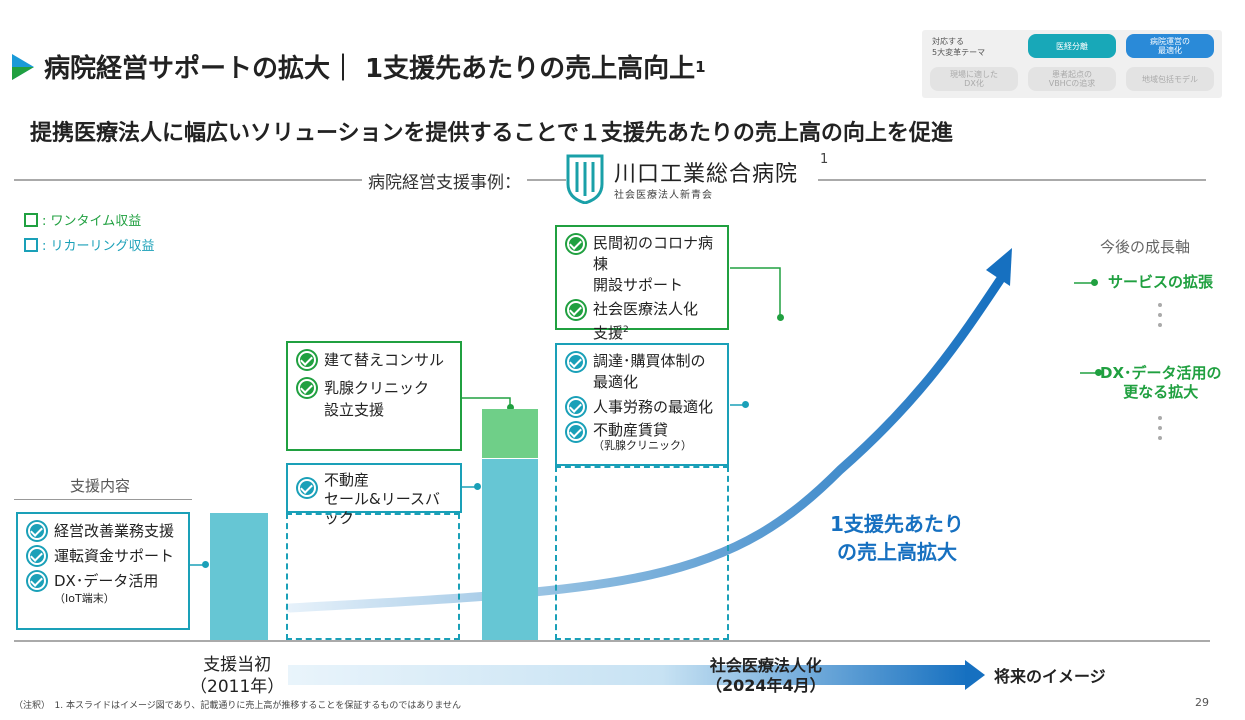 This screenshot has width=1245, height=720. I want to click on title-sup: 1, so click(700, 66).